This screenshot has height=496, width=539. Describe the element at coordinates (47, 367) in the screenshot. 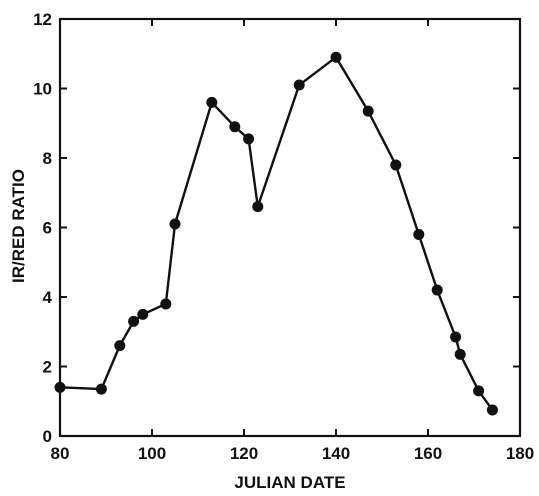

I see `y-tick-label: 2` at that location.